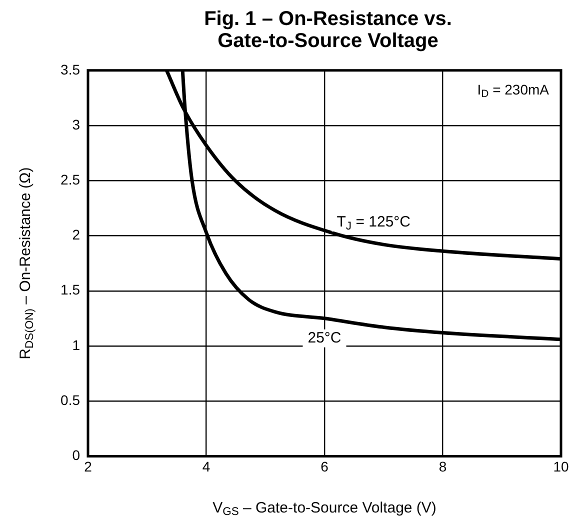 Image resolution: width=581 pixels, height=527 pixels. Describe the element at coordinates (70, 179) in the screenshot. I see `y-tick-label: 2.5` at that location.